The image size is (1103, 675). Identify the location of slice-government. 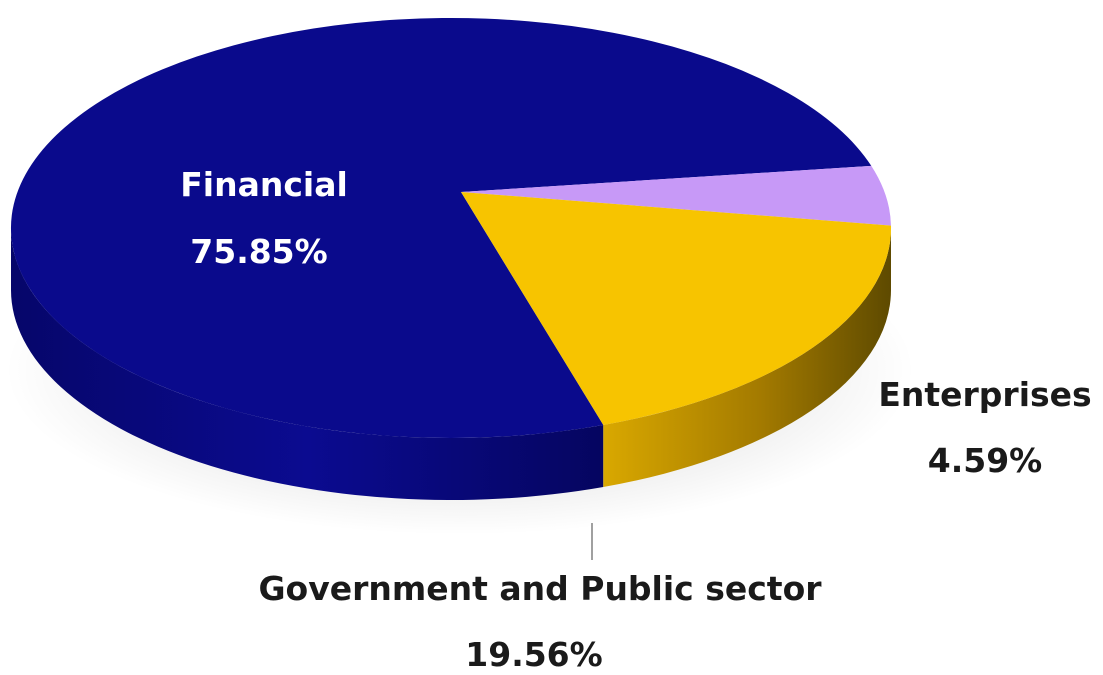
(676, 308).